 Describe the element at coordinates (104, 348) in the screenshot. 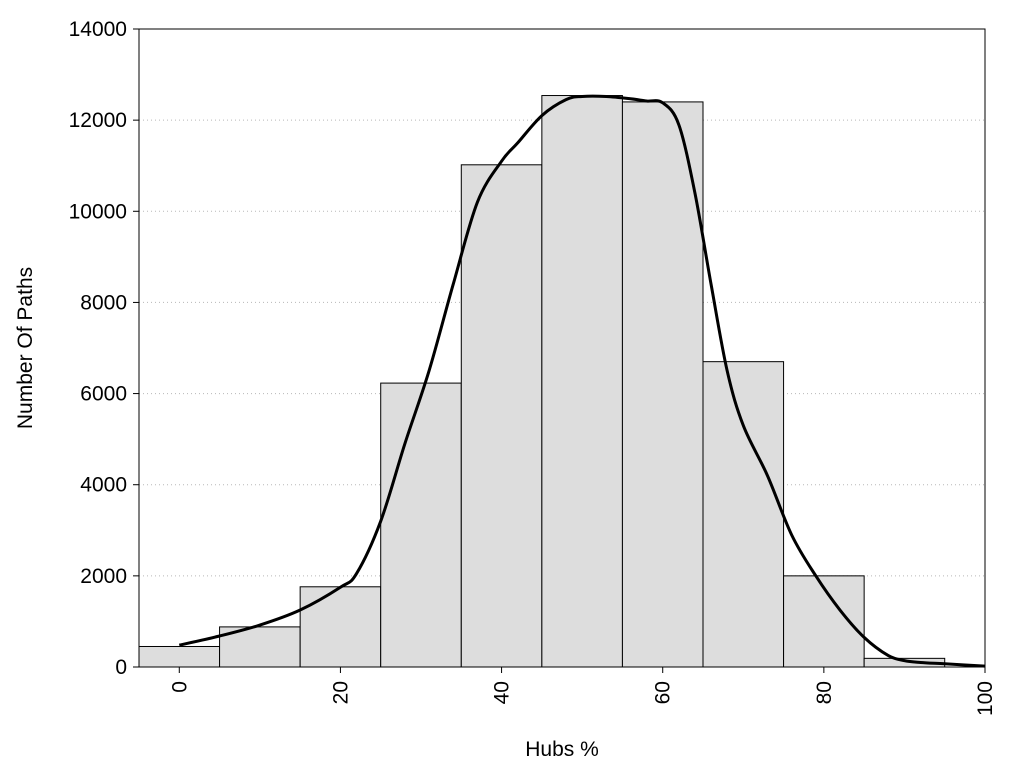

I see `y-axis-ticks: 0 2000 4000 6000 8000 10000 12000 14000` at that location.